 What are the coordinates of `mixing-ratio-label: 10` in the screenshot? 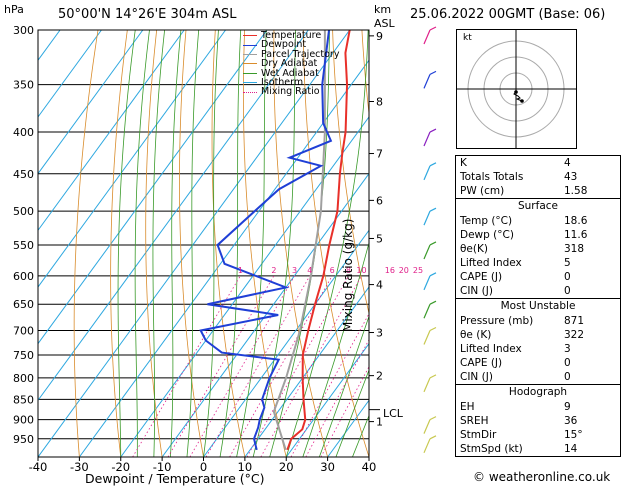 It's located at (361, 270).